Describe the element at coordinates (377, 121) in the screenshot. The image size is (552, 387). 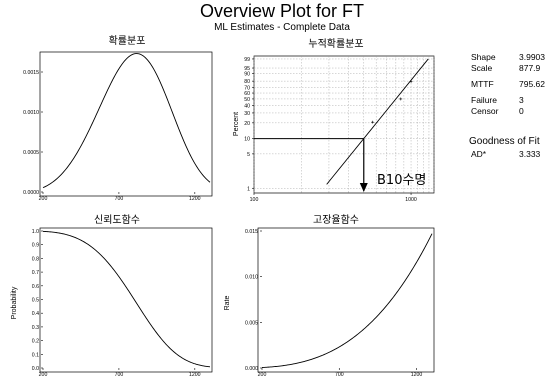
I see `cdf-fit-line` at that location.